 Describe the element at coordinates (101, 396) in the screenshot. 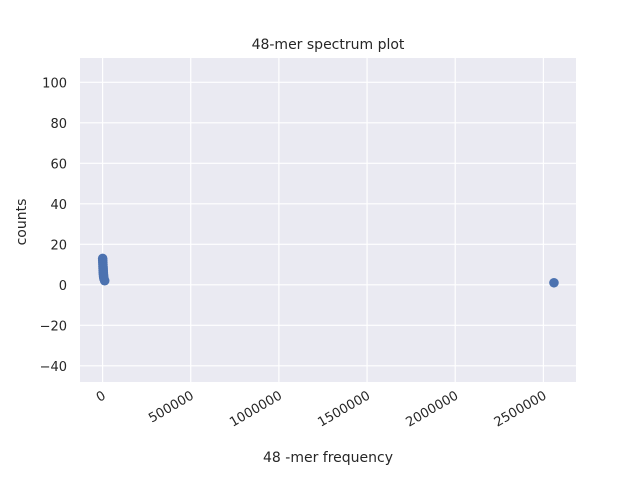

I see `x-tick-label: 0` at that location.